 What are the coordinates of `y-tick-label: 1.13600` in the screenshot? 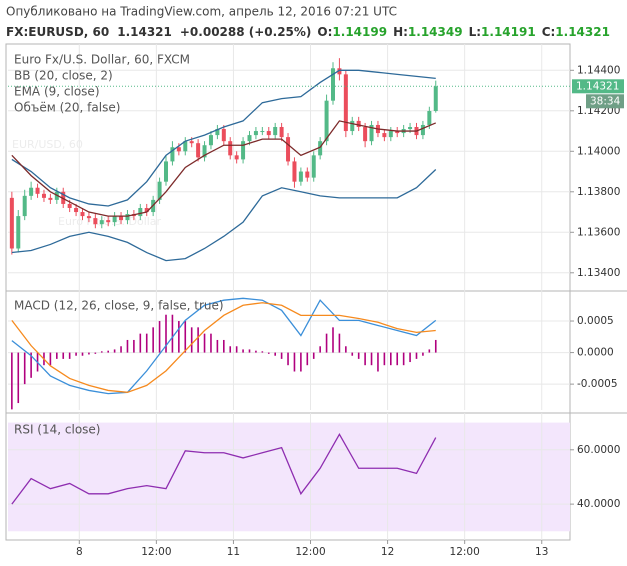 It's located at (598, 232).